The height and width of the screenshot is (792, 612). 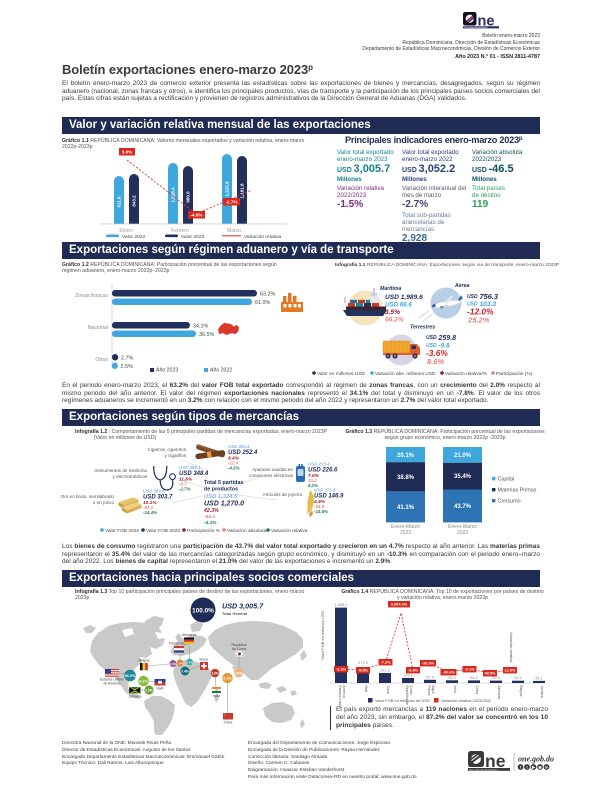 I want to click on svg-text: USD 1,324.5, so click(x=221, y=497).